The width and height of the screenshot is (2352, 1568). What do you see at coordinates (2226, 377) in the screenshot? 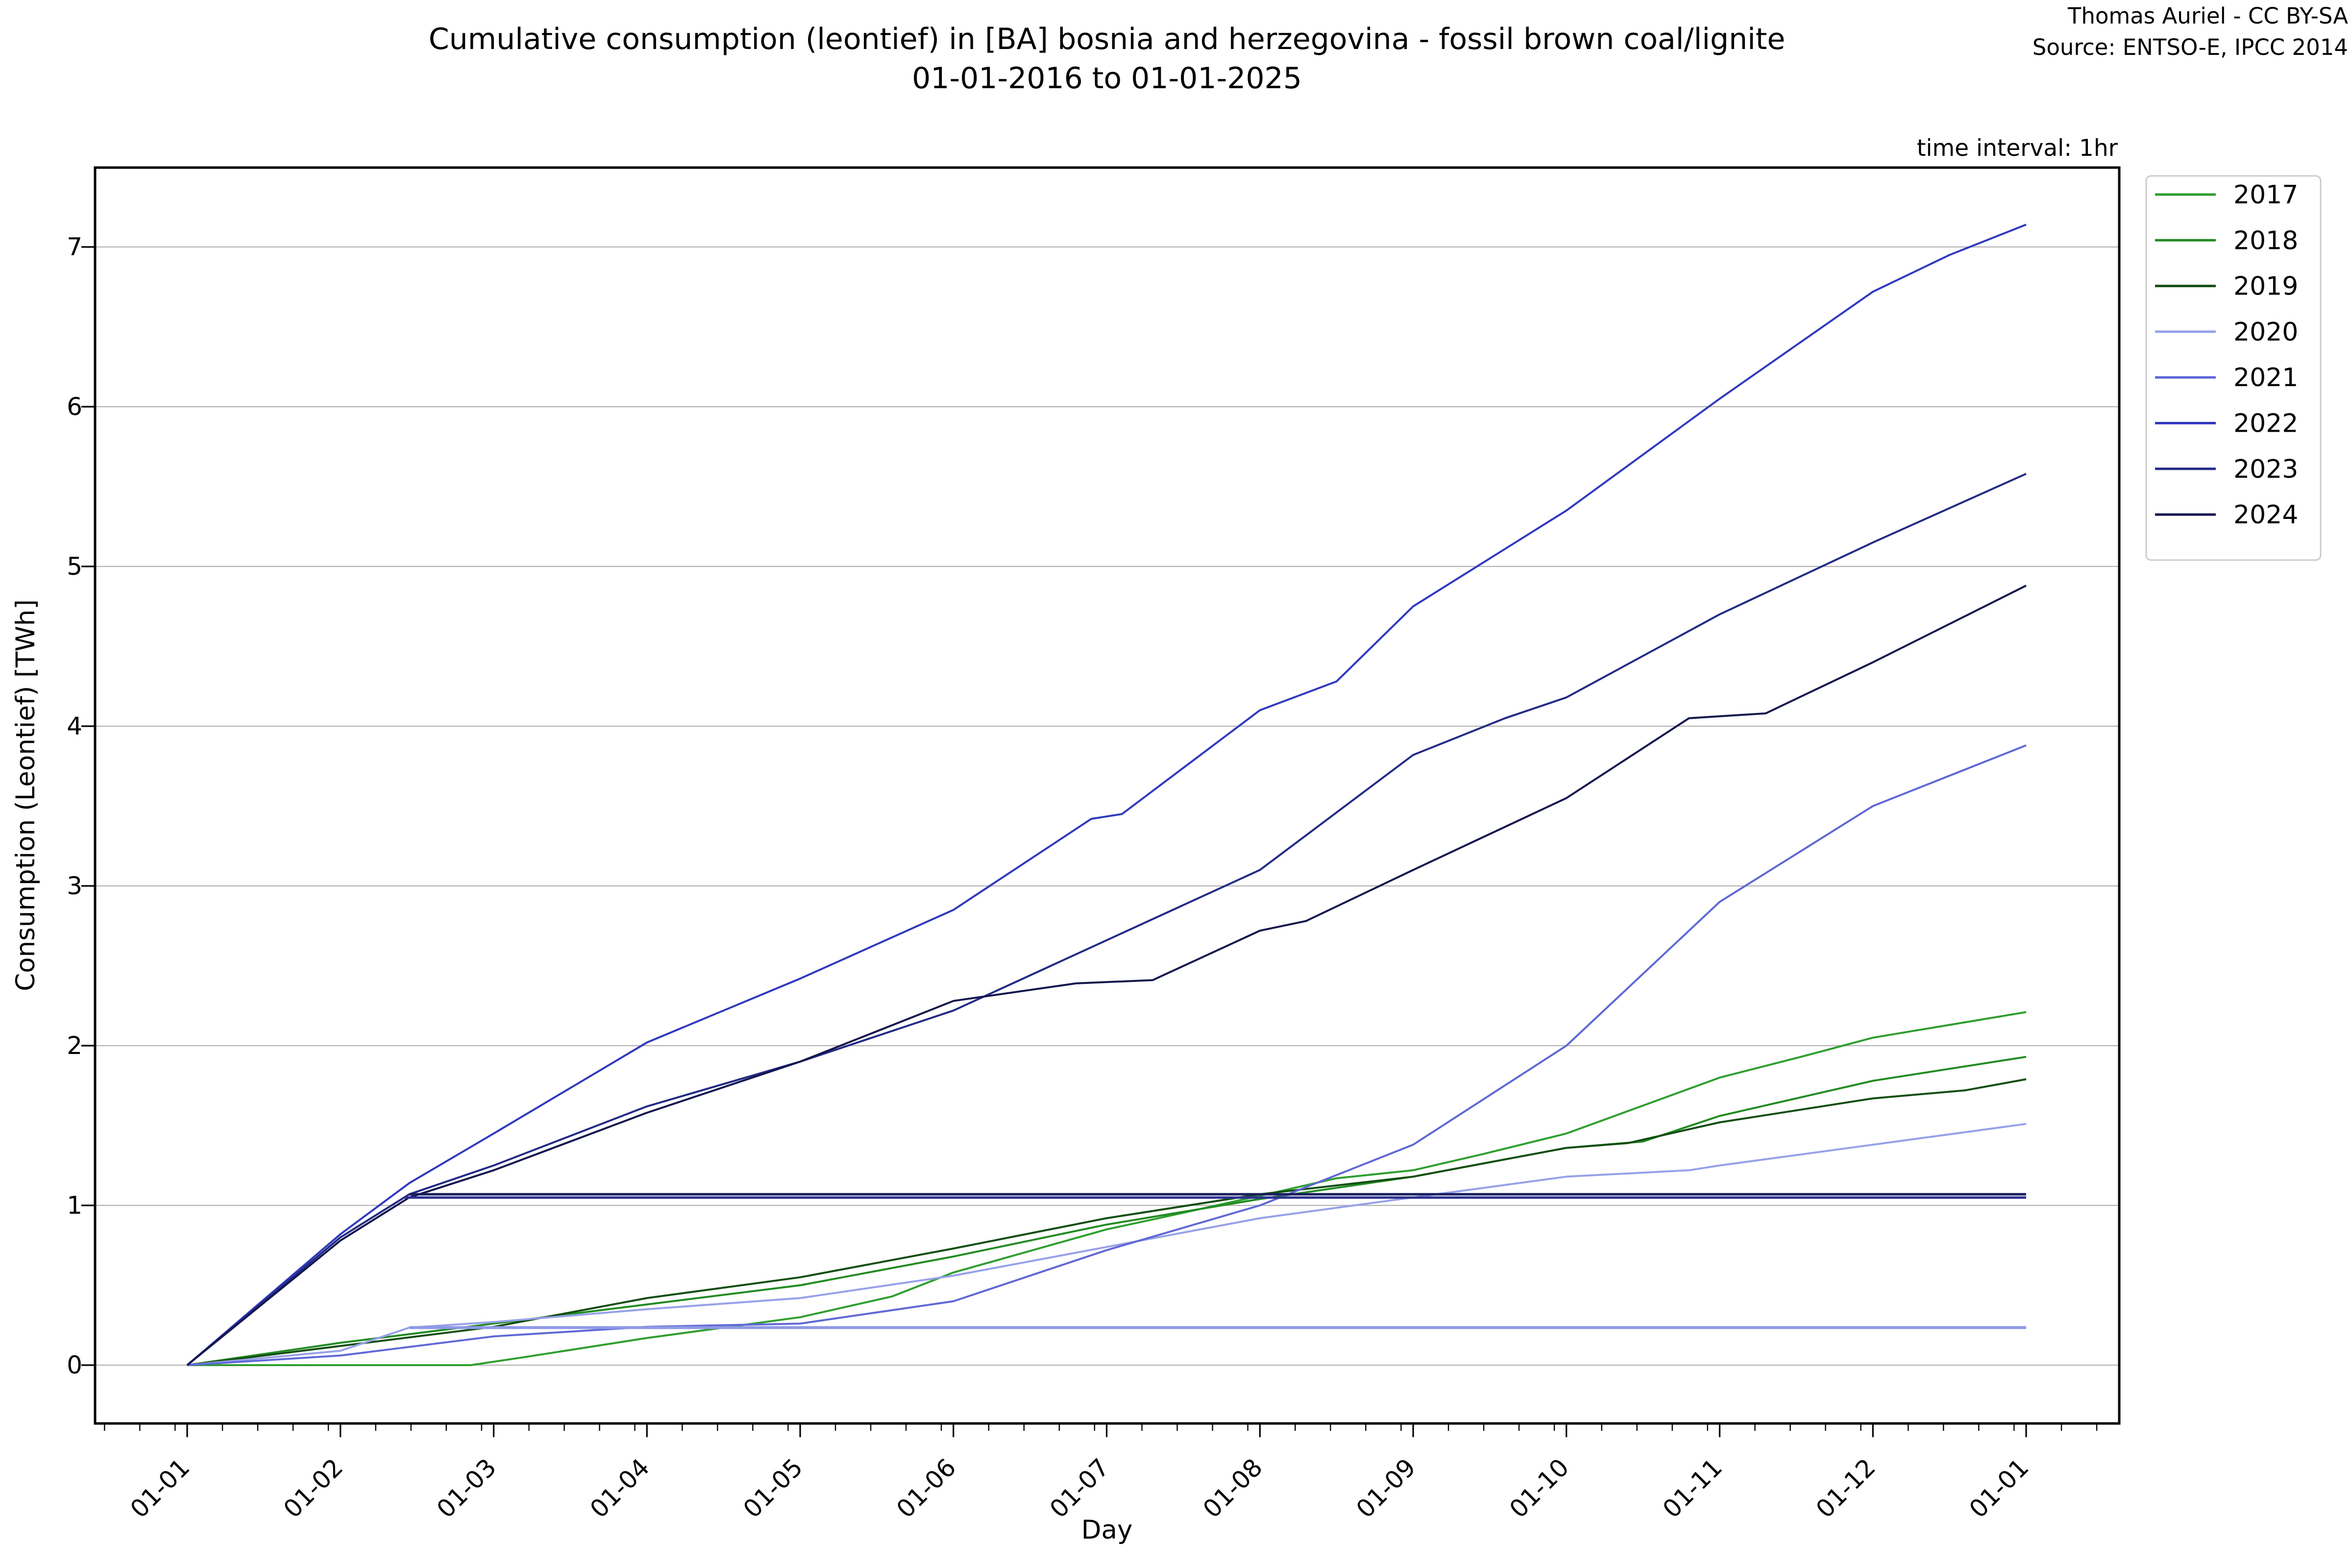
I see `legend-entry-2021: 2021` at bounding box center [2226, 377].